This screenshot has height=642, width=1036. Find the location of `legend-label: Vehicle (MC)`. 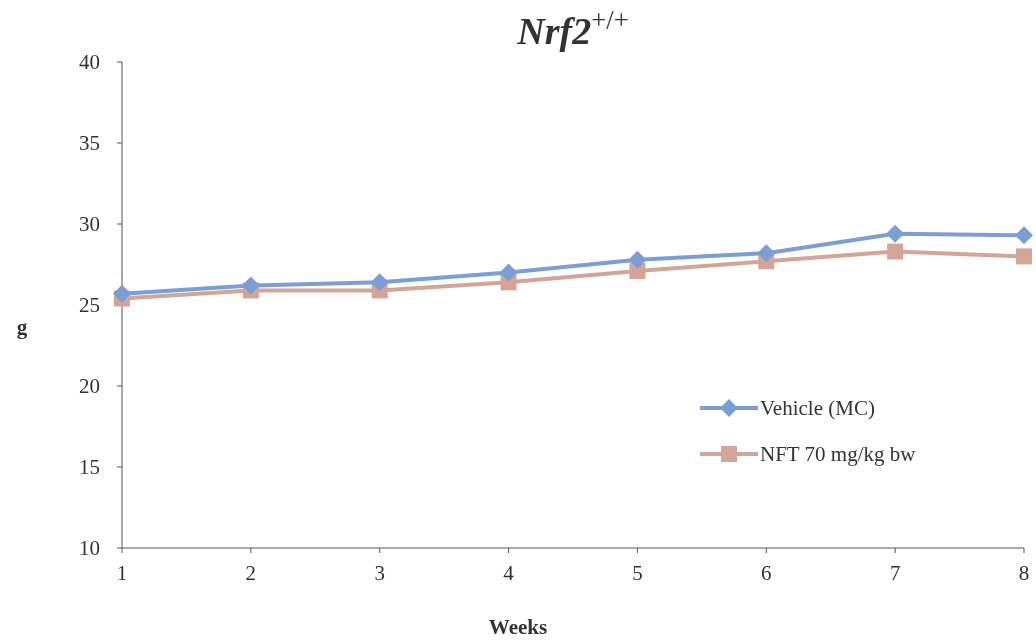

legend-label: Vehicle (MC) is located at coordinates (817, 408).